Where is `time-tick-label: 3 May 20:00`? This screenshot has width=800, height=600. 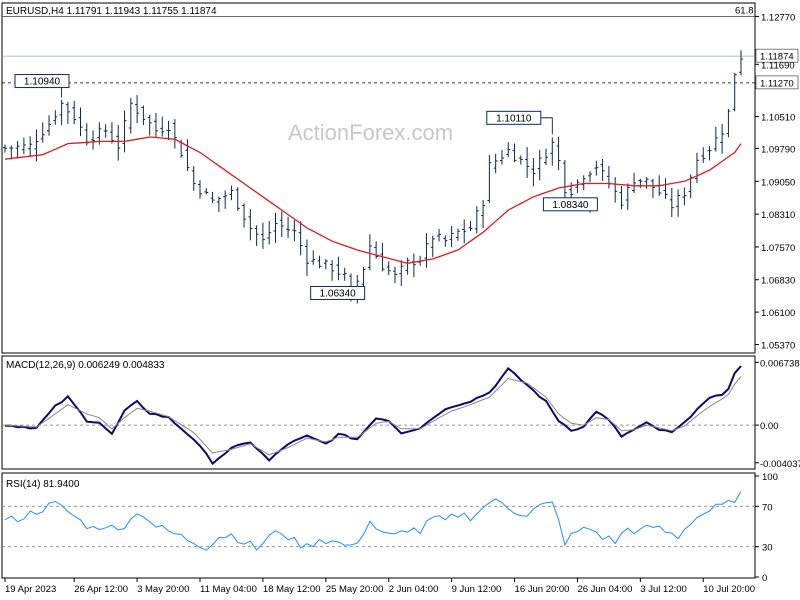
time-tick-label: 3 May 20:00 is located at coordinates (163, 589).